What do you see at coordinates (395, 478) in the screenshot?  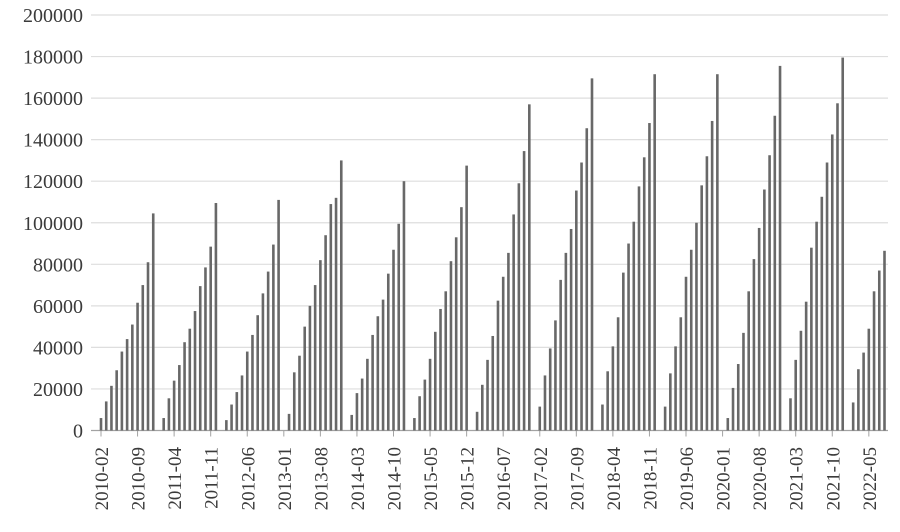 I see `x-axis-label: 2014-10` at bounding box center [395, 478].